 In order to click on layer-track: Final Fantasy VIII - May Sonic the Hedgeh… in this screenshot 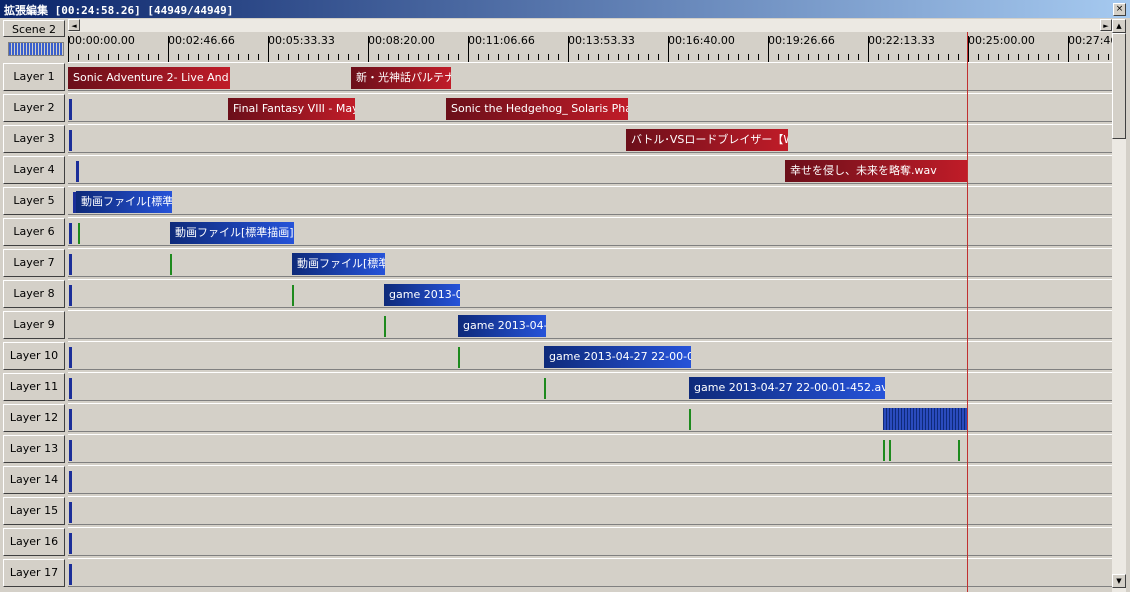, I will do `click(590, 107)`.